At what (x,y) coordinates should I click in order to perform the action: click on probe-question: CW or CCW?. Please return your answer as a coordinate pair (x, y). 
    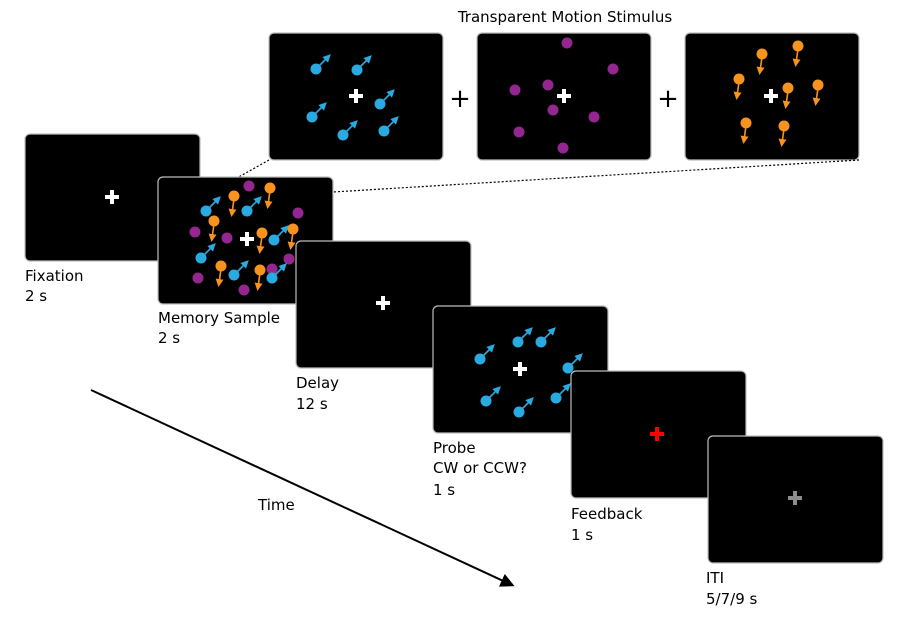
    Looking at the image, I should click on (480, 468).